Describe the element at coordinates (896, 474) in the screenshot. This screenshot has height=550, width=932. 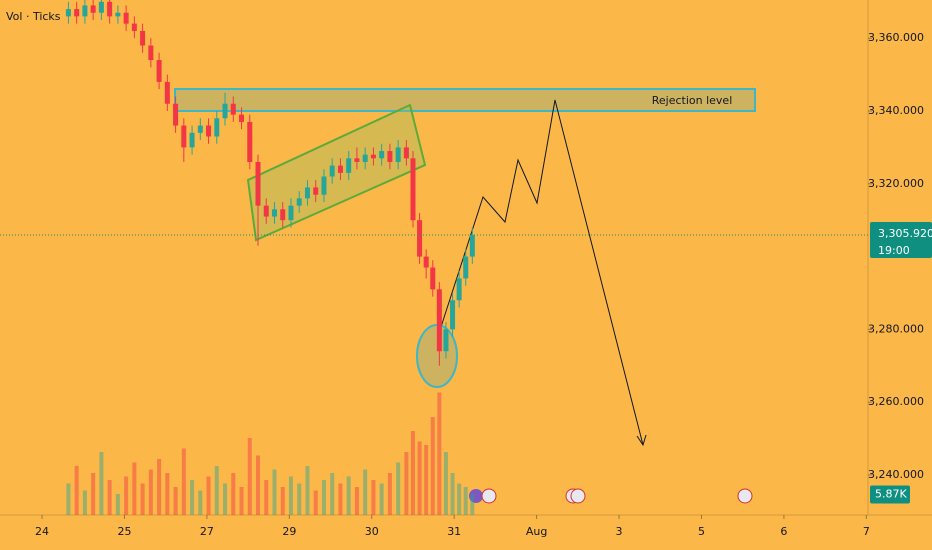
I see `y-tick-label: 3,240.000` at that location.